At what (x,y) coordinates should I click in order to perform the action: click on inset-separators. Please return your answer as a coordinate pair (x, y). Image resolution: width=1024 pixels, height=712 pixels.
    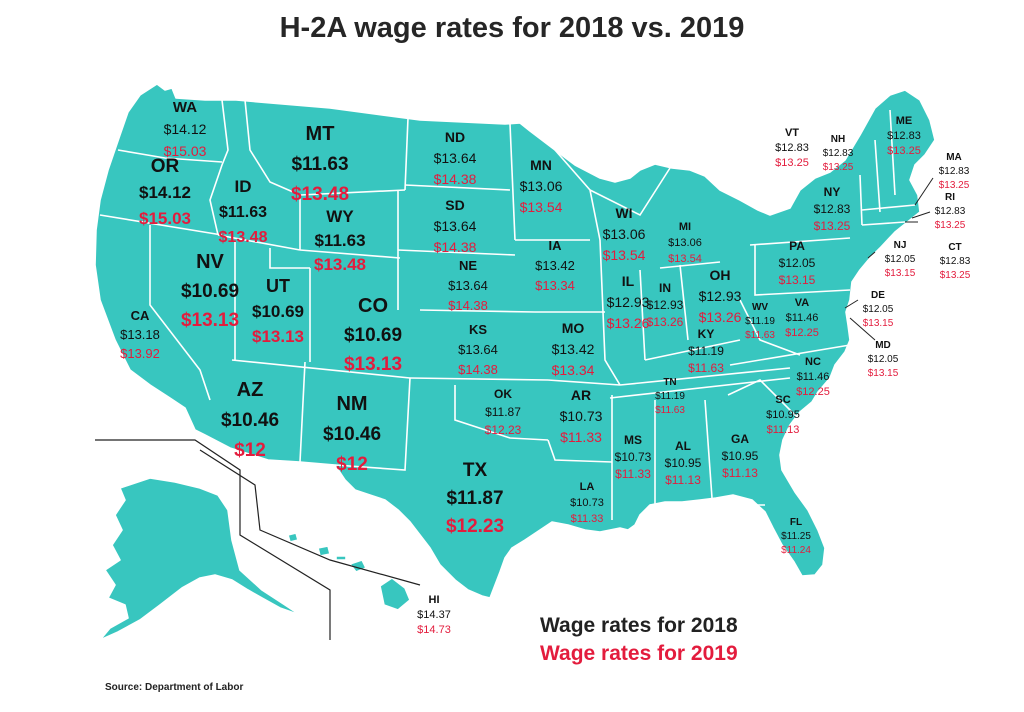
    Looking at the image, I should click on (258, 539).